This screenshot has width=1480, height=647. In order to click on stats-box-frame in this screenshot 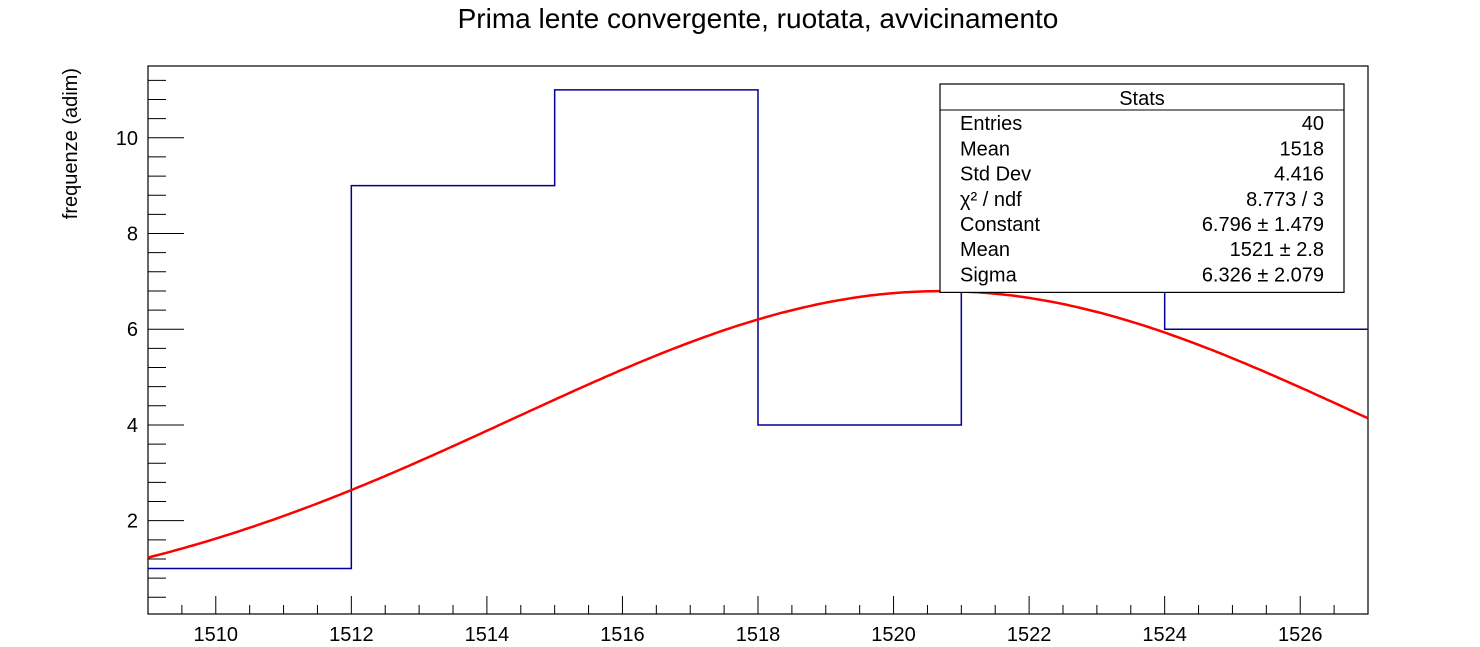, I will do `click(1142, 188)`.